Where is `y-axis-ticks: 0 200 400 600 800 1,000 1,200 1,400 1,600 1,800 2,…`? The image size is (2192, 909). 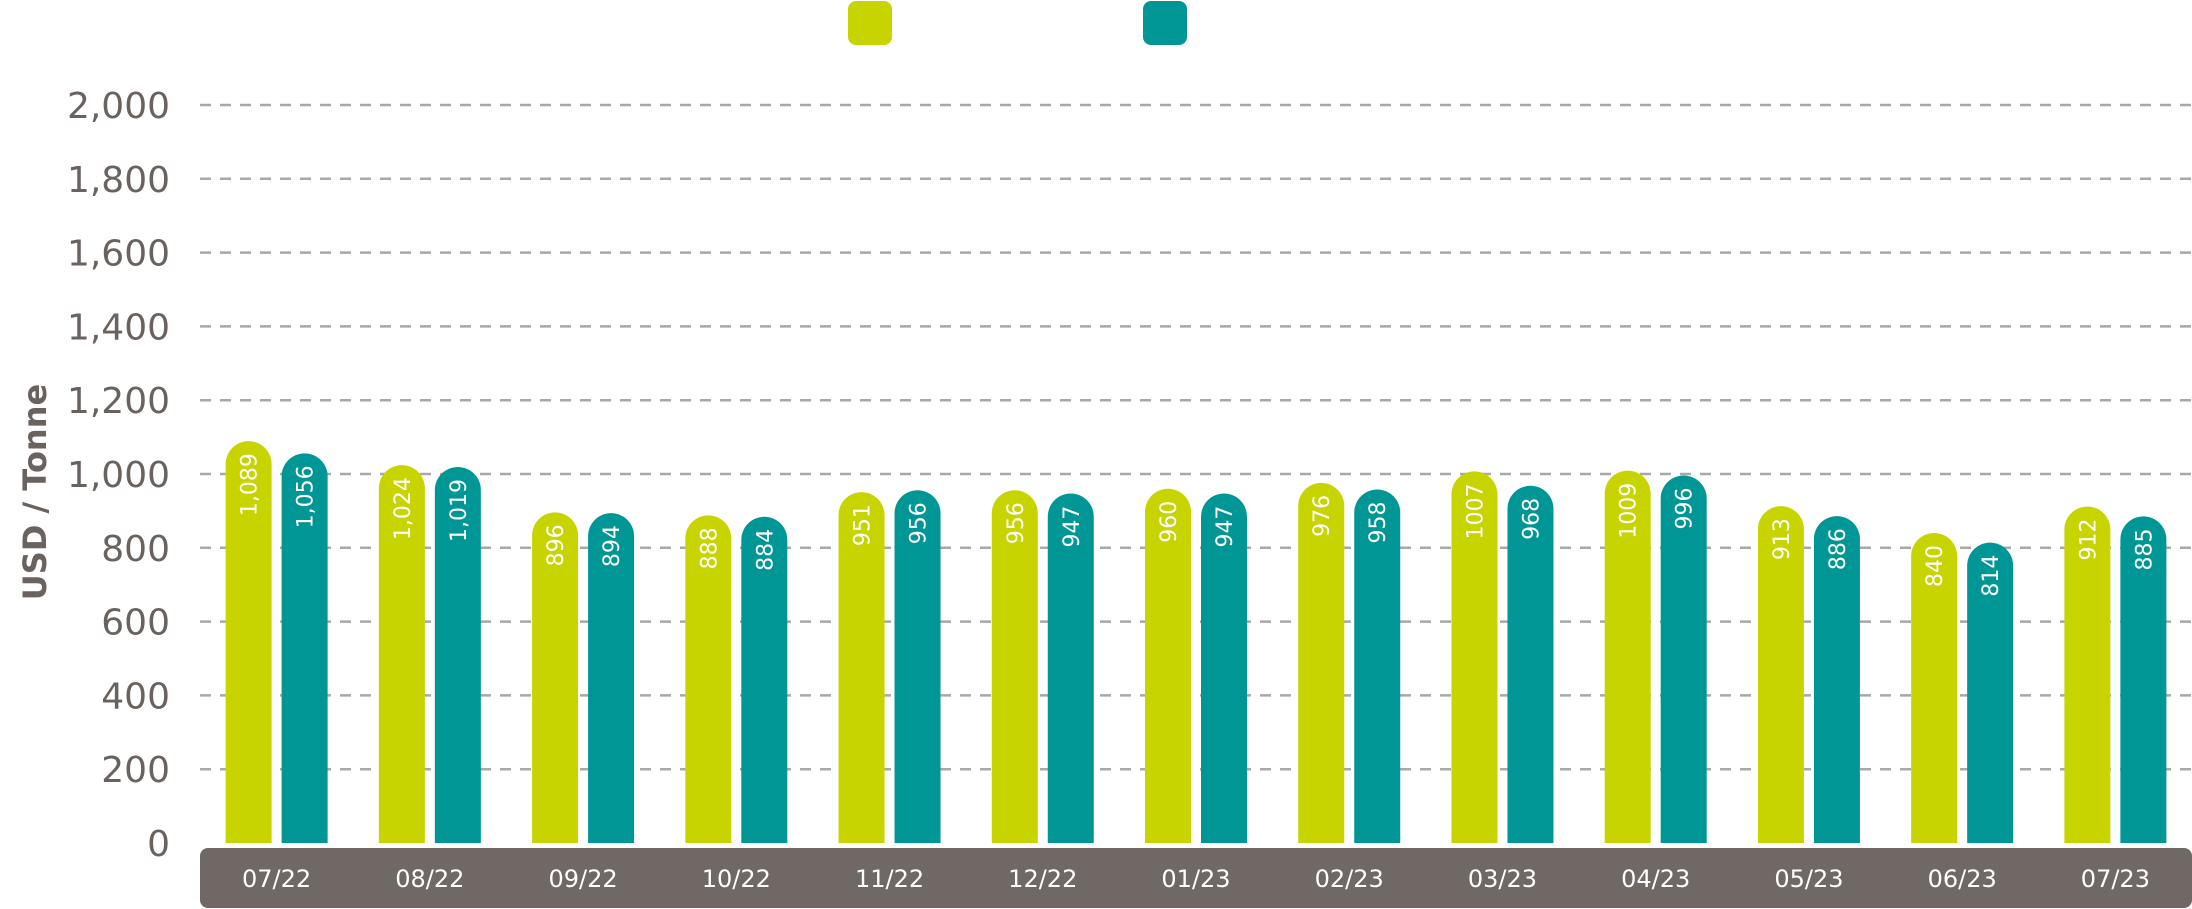
y-axis-ticks: 0 200 400 600 800 1,000 1,200 1,400 1,600 1,800 2,… is located at coordinates (118, 475).